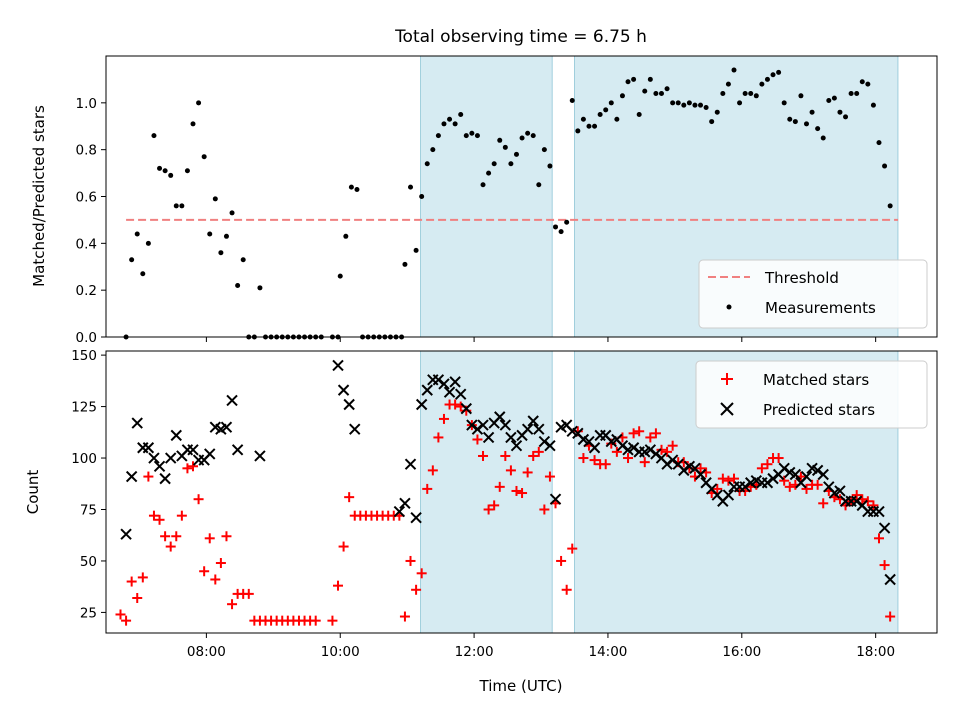 The width and height of the screenshot is (960, 720). I want to click on x-tick-label: 14:00, so click(607, 652).